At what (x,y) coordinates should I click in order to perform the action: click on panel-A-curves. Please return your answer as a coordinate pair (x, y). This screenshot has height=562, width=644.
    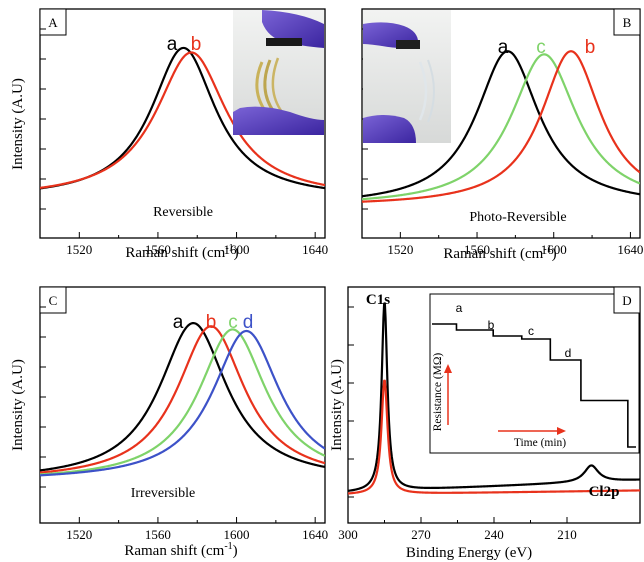
    Looking at the image, I should click on (182, 118).